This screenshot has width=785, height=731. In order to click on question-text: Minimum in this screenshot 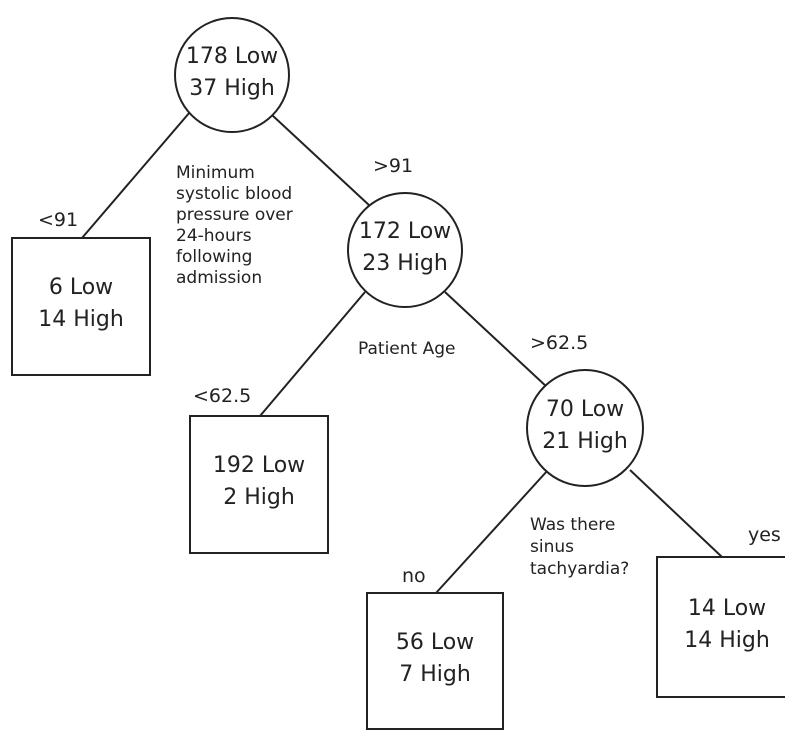, I will do `click(215, 173)`.